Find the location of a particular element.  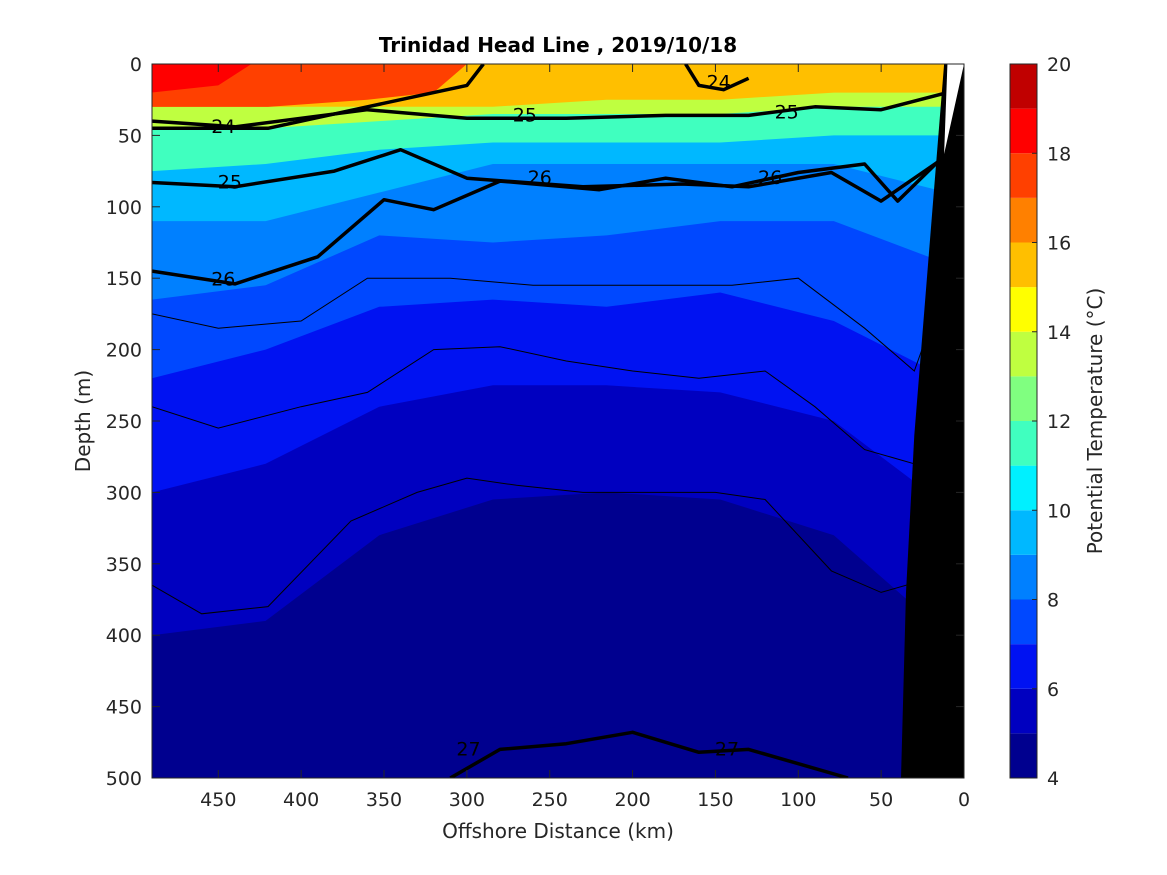

y-tick-label: 400 is located at coordinates (124, 636).